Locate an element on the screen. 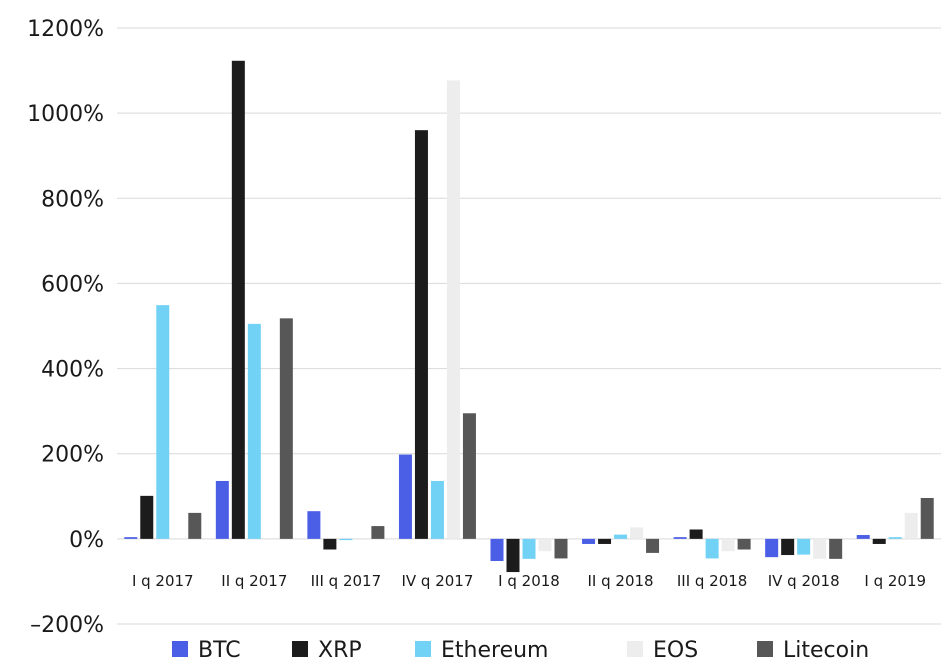 Image resolution: width=941 pixels, height=662 pixels. legend-item-ethereum: Ethereum is located at coordinates (481, 650).